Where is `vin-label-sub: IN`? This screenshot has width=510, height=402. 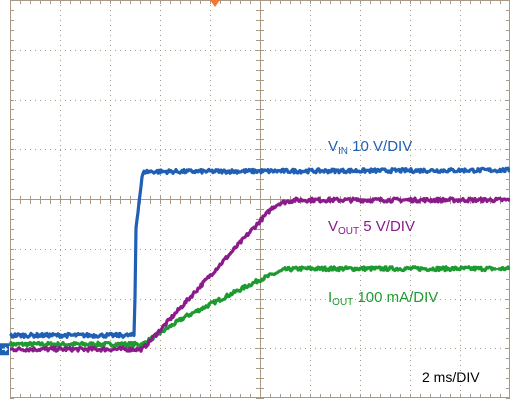
vin-label-sub: IN is located at coordinates (343, 151).